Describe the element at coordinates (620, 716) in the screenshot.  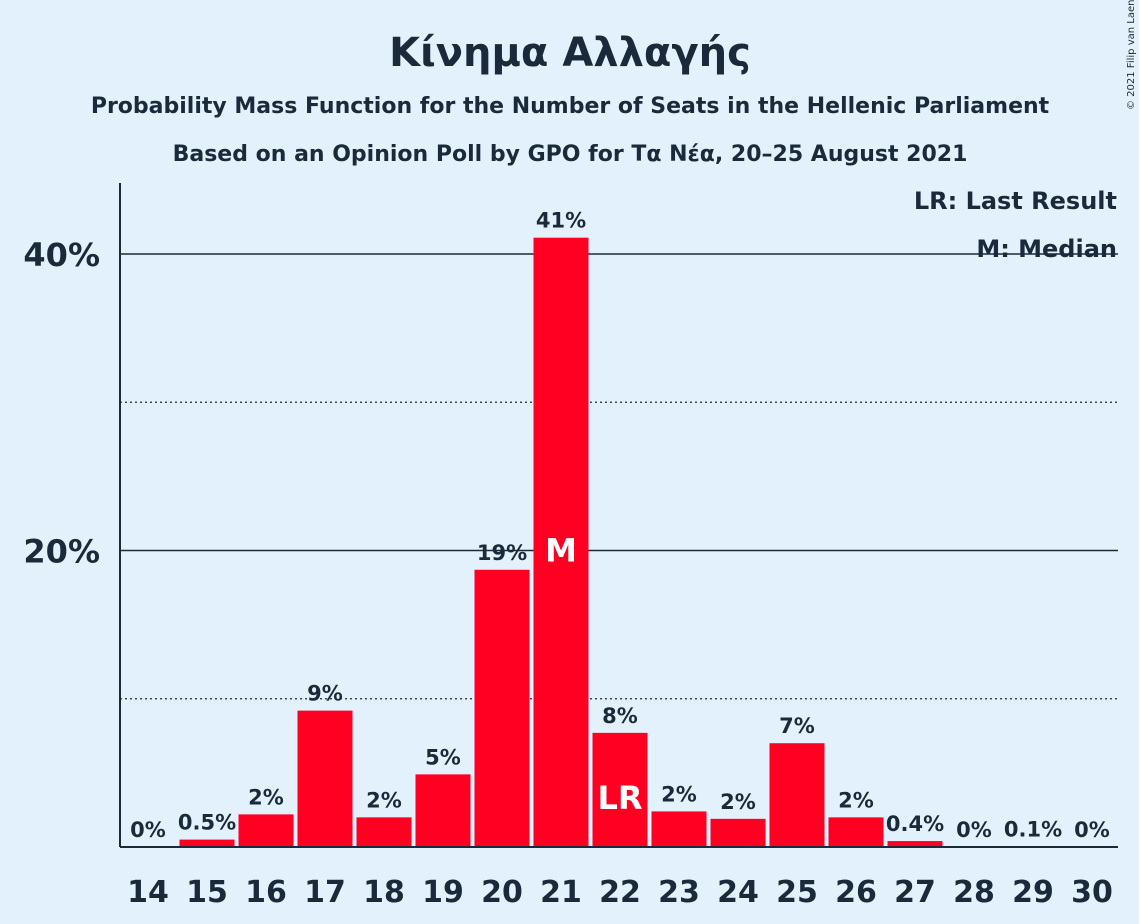
I see `data-label-22: 8%` at that location.